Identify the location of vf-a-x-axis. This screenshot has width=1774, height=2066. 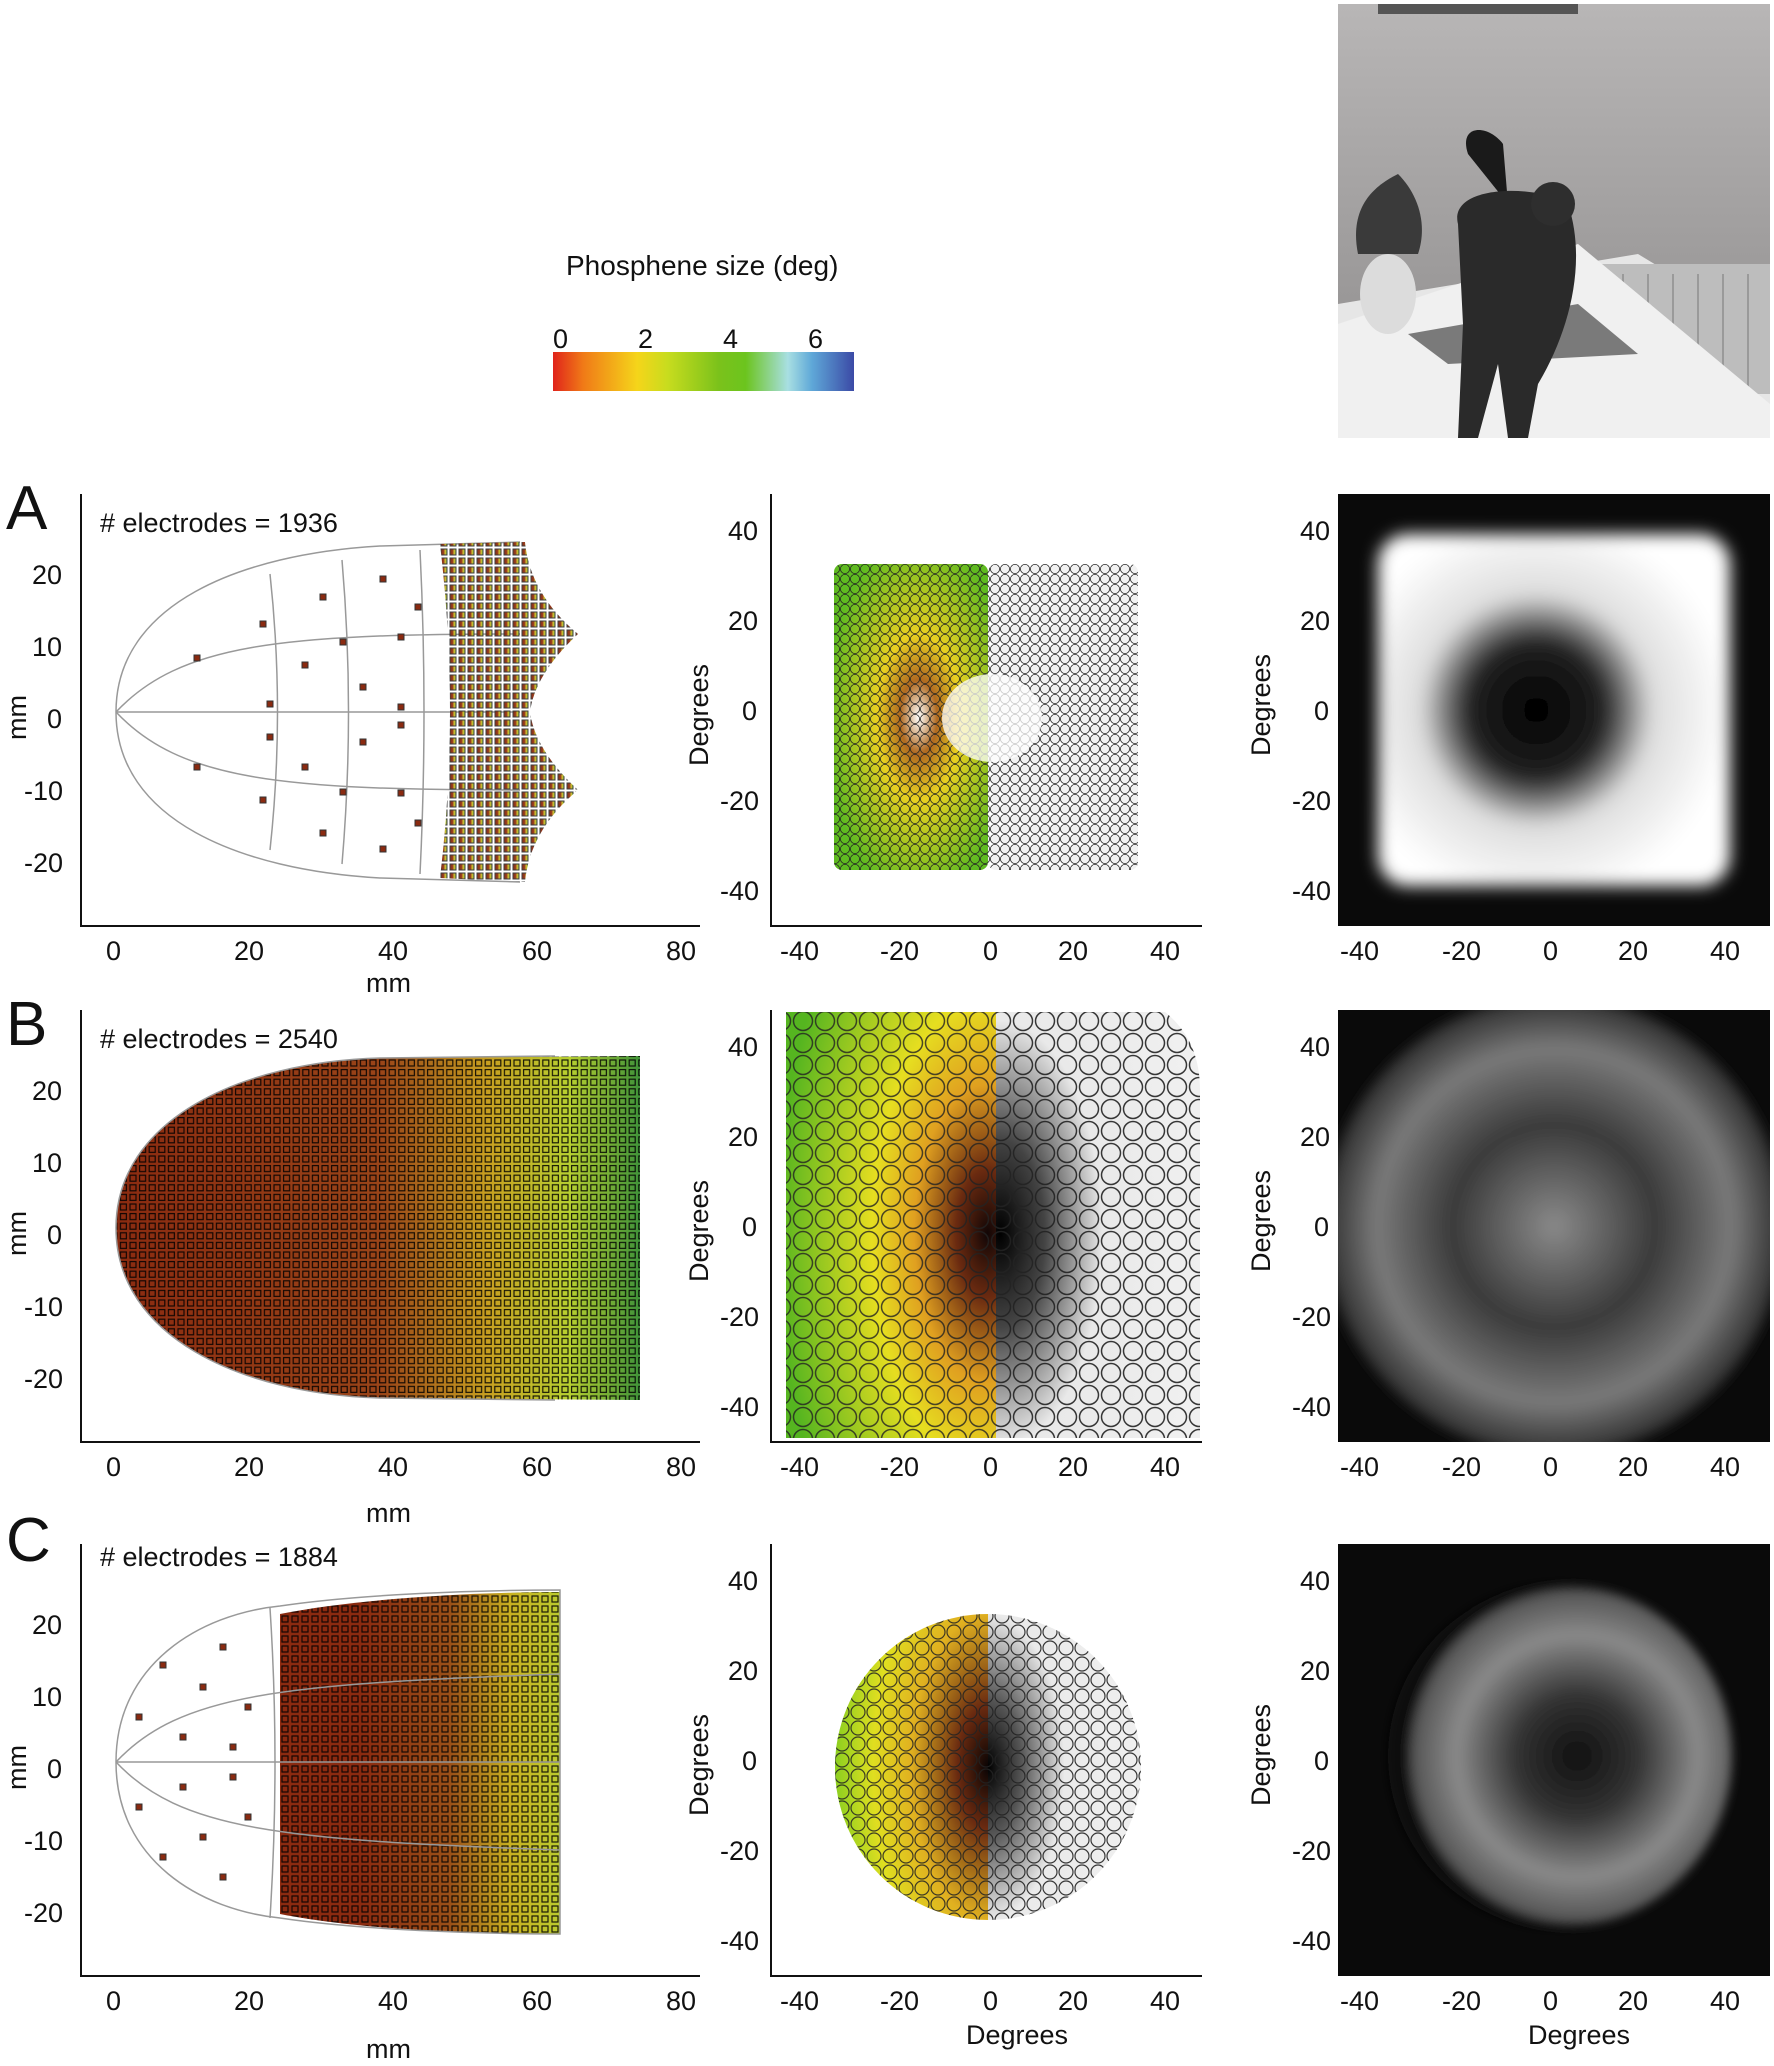
(986, 926).